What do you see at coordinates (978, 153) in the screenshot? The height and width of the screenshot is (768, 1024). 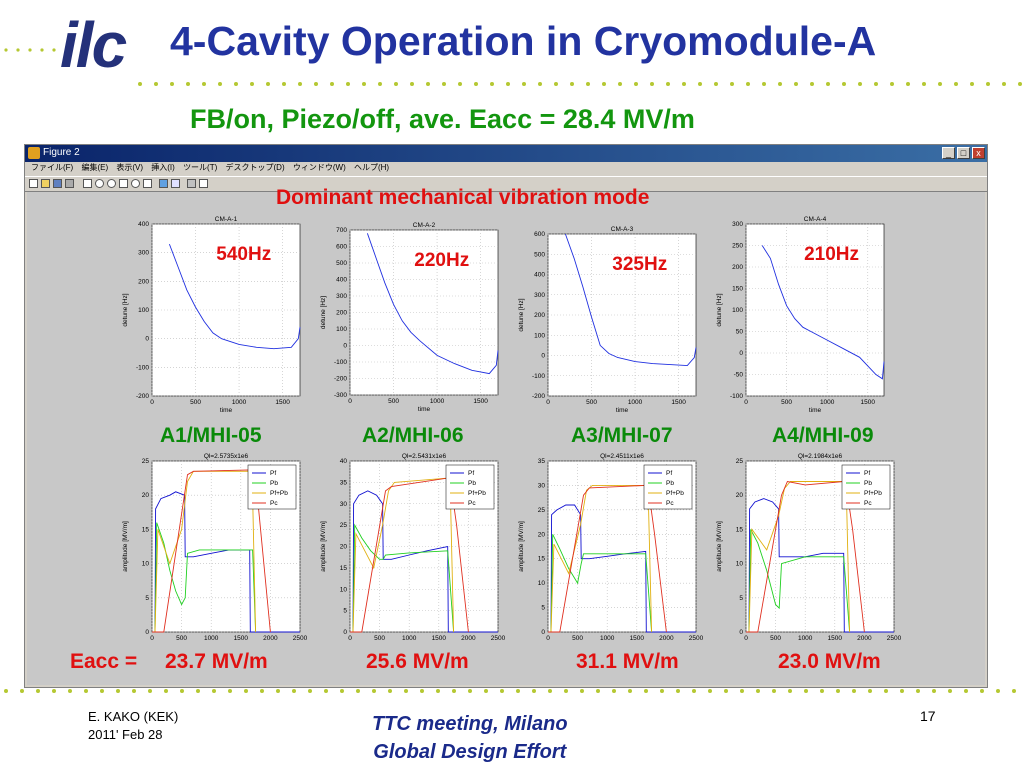 I see `close-button: x` at bounding box center [978, 153].